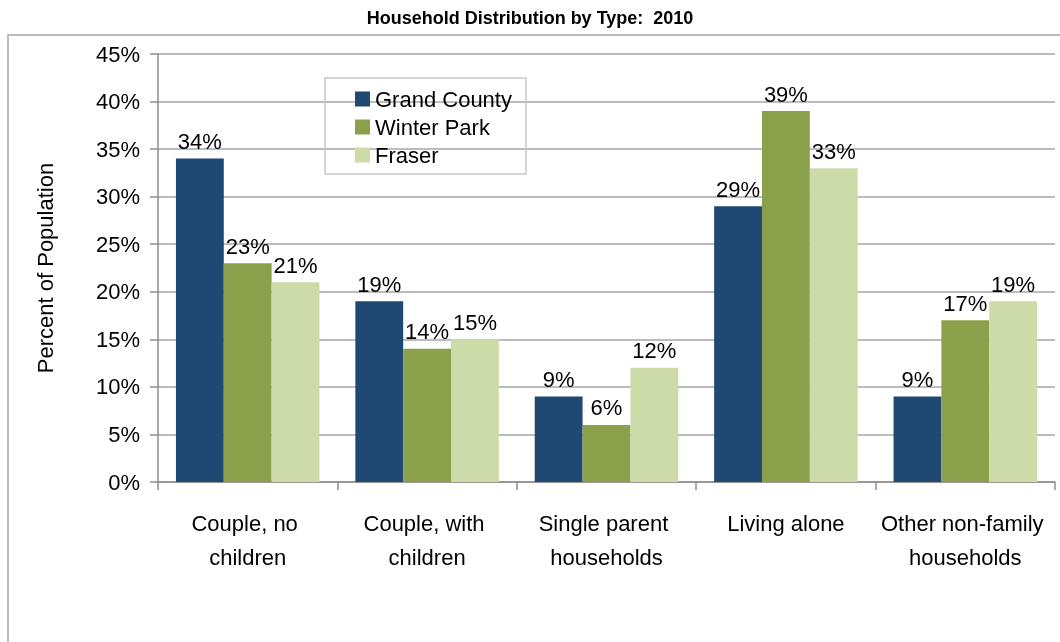 This screenshot has width=1060, height=642. I want to click on y-tick-label: 25%, so click(117, 244).